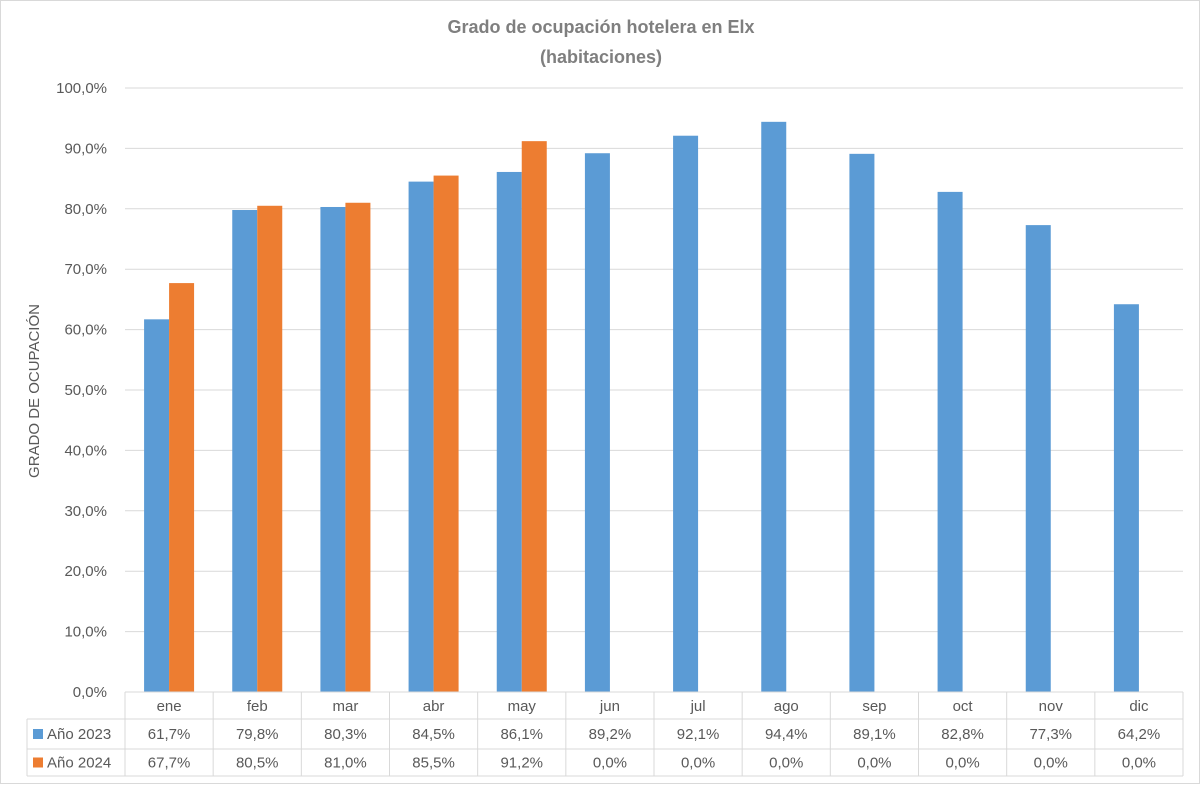  What do you see at coordinates (1139, 706) in the screenshot?
I see `category-label: dic` at bounding box center [1139, 706].